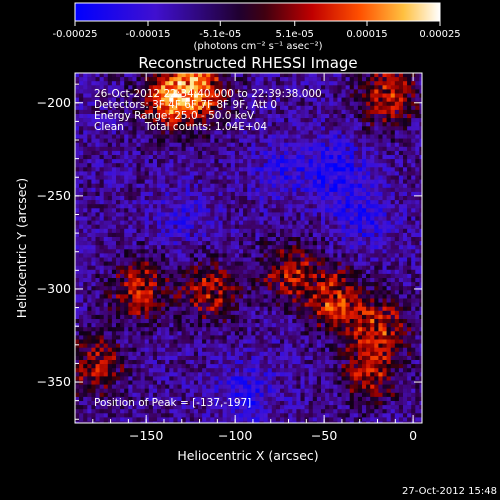 The width and height of the screenshot is (500, 500). Describe the element at coordinates (54, 288) in the screenshot. I see `y-tick-label: −300` at that location.